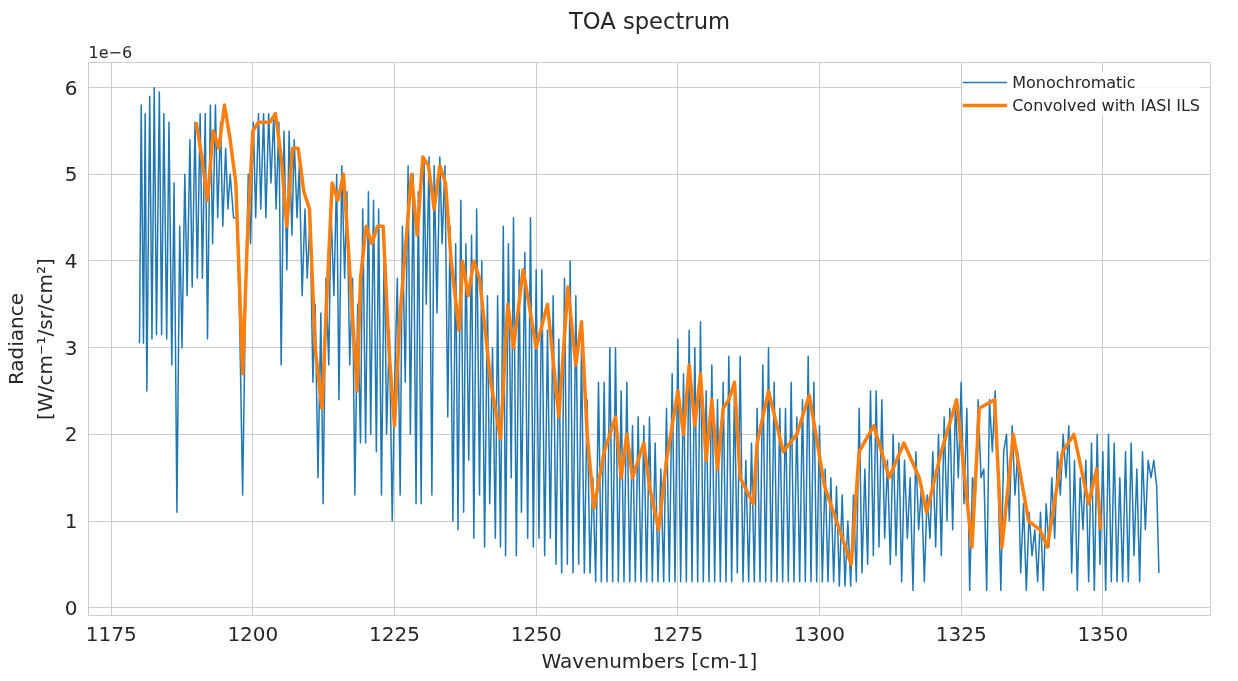 Image resolution: width=1238 pixels, height=681 pixels. I want to click on x-tick-label: 1300, so click(819, 633).